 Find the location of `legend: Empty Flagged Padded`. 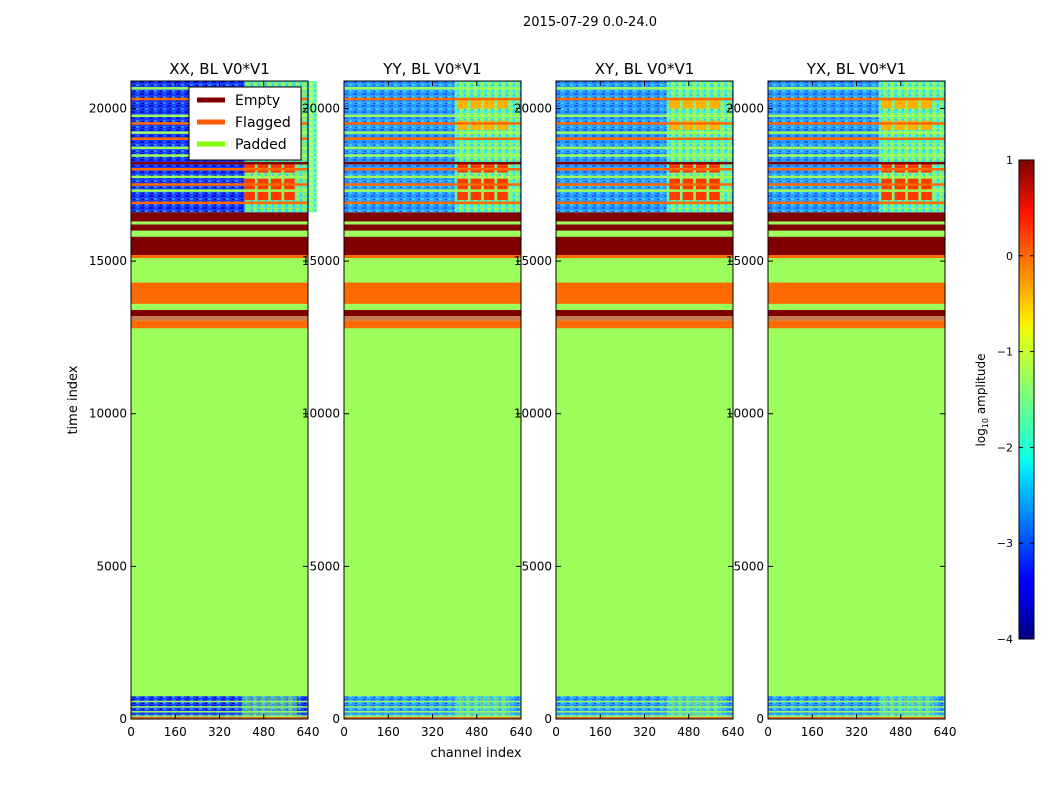

legend: Empty Flagged Padded is located at coordinates (245, 123).